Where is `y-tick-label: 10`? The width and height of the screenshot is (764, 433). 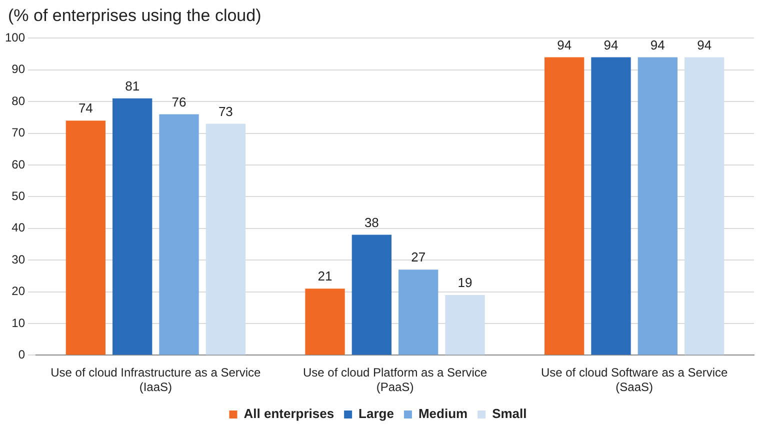
y-tick-label: 10 is located at coordinates (19, 323).